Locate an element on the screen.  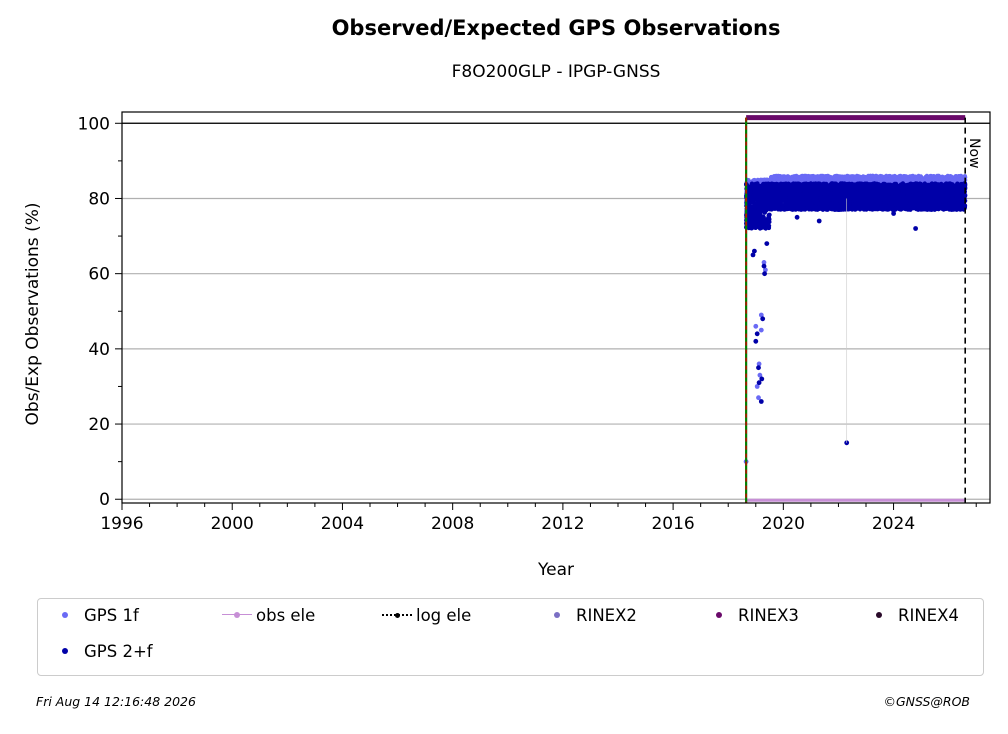
gps-1f-series is located at coordinates (855, 318).